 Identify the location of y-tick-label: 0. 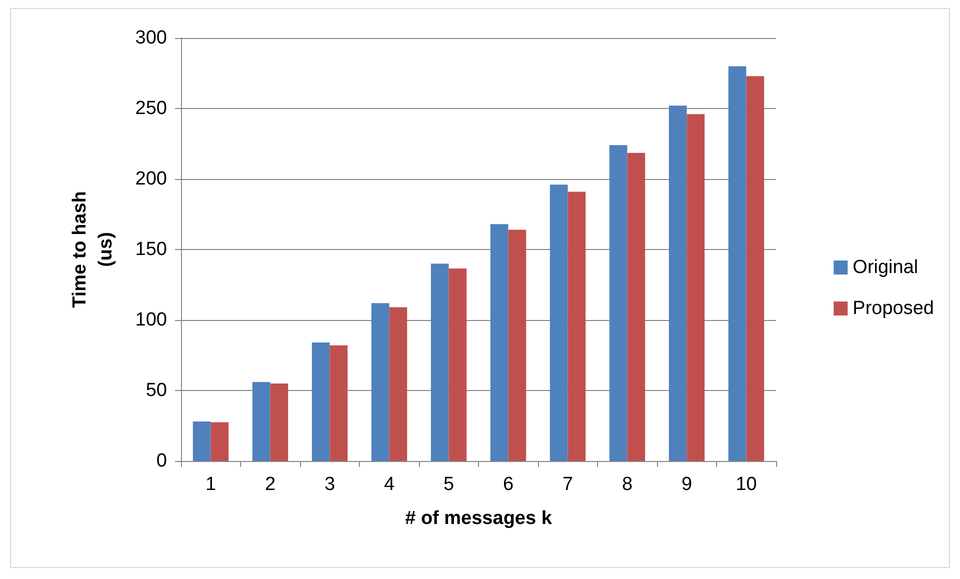
(161, 461).